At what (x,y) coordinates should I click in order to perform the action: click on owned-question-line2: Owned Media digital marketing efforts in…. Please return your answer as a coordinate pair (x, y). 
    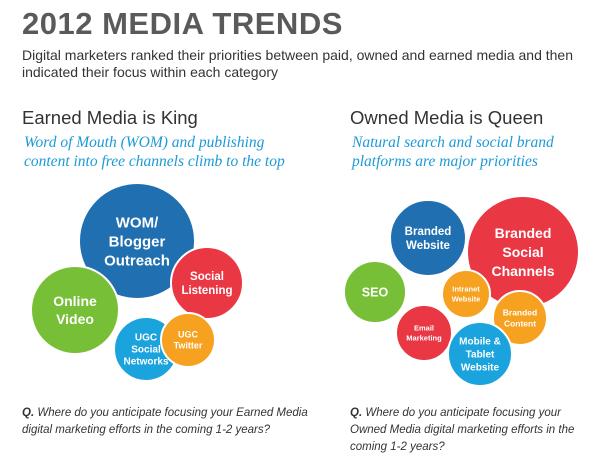
    Looking at the image, I should click on (462, 430).